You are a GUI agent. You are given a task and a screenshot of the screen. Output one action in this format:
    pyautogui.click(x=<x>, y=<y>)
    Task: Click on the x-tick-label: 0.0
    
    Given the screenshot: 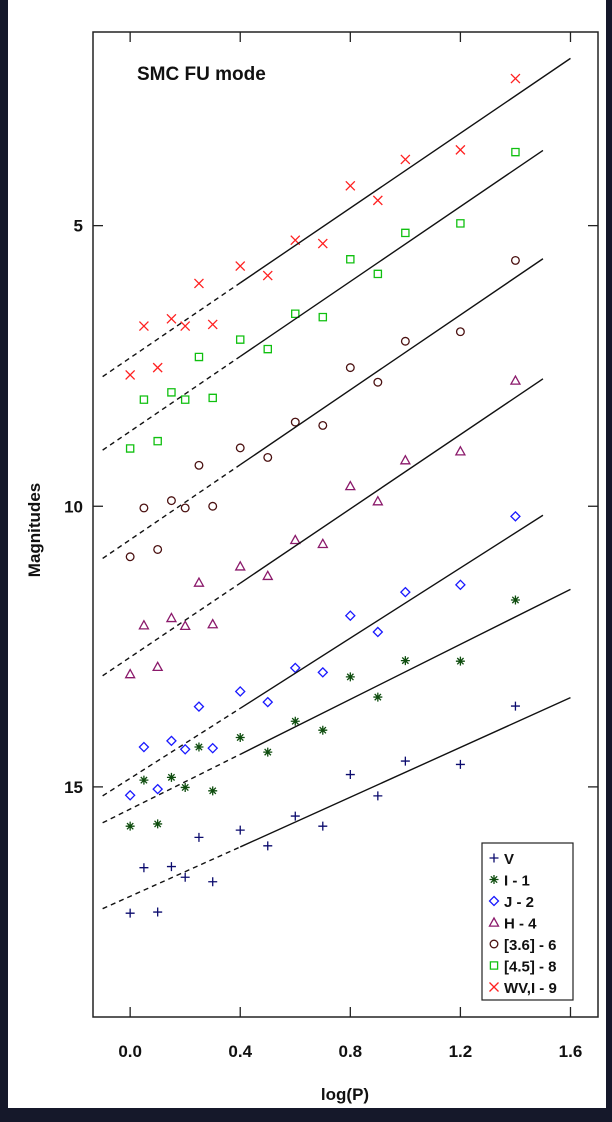 What is the action you would take?
    pyautogui.click(x=130, y=1051)
    